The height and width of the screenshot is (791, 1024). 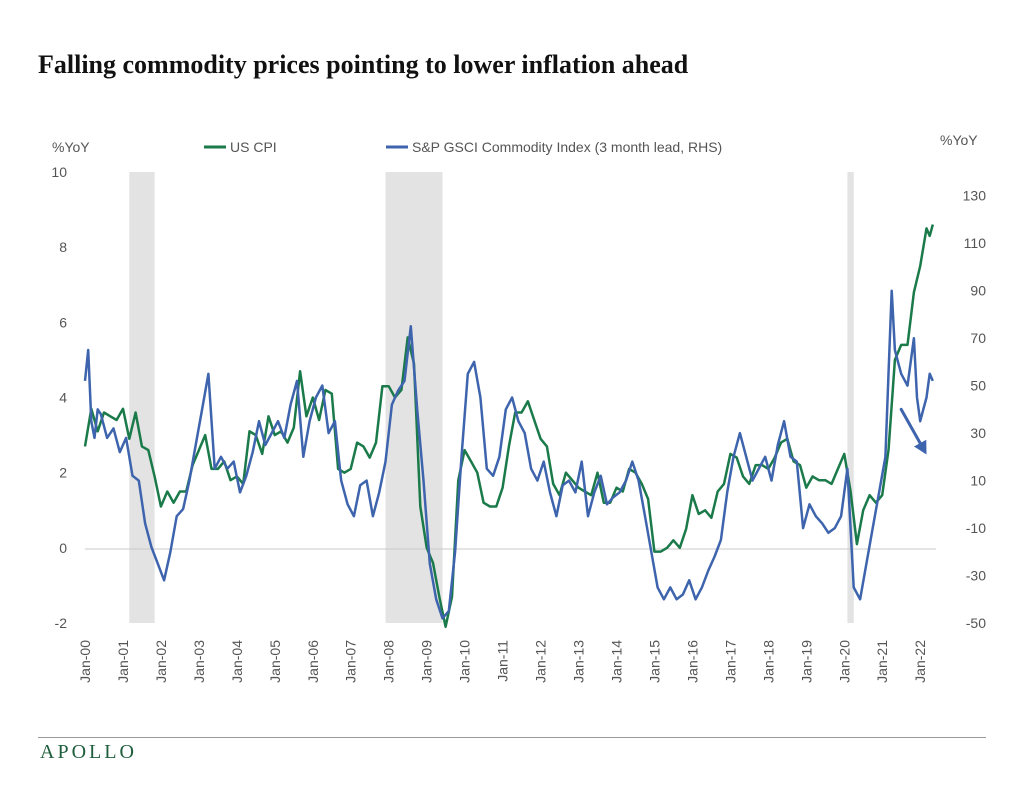 What do you see at coordinates (123, 661) in the screenshot?
I see `x-tick-label: Jan-01` at bounding box center [123, 661].